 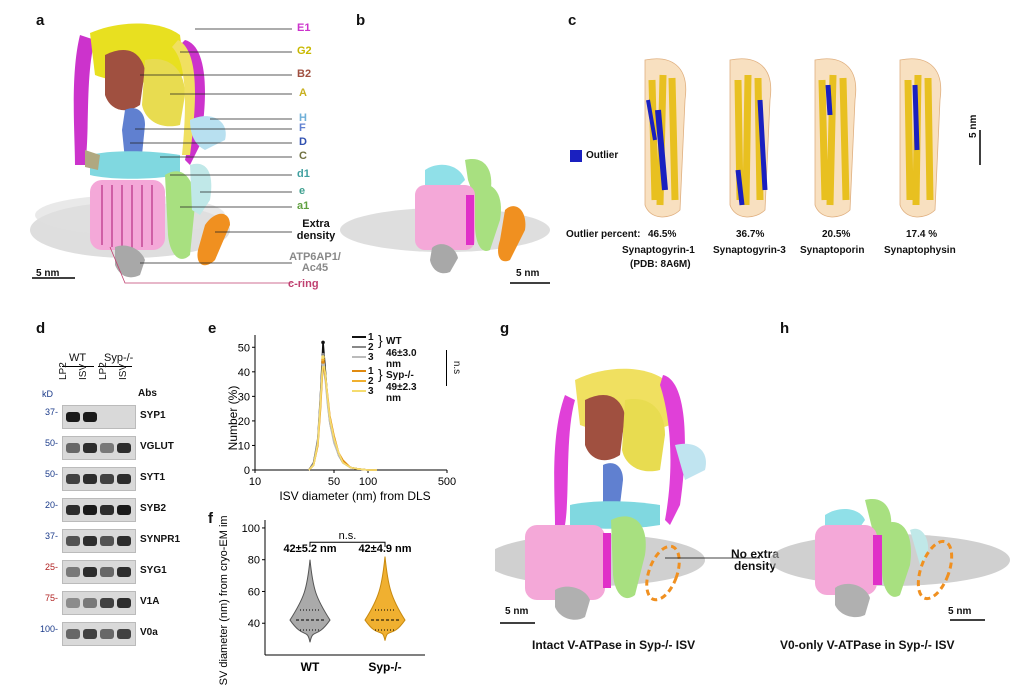 What do you see at coordinates (133, 134) in the screenshot?
I see `subunit-d` at bounding box center [133, 134].